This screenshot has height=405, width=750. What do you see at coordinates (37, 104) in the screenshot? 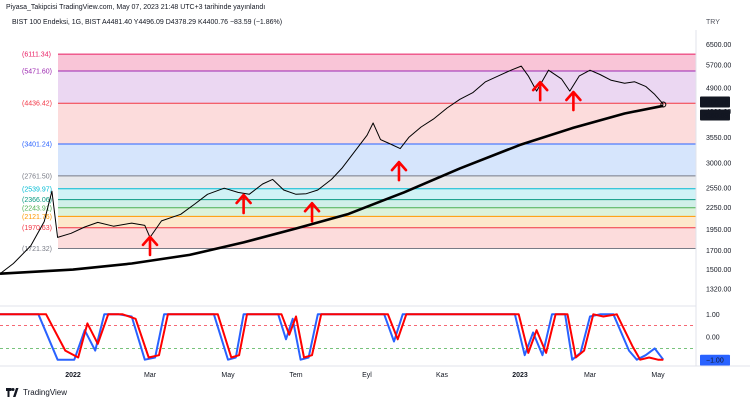
I see `fib-level-label: (4436.42)` at bounding box center [37, 104].